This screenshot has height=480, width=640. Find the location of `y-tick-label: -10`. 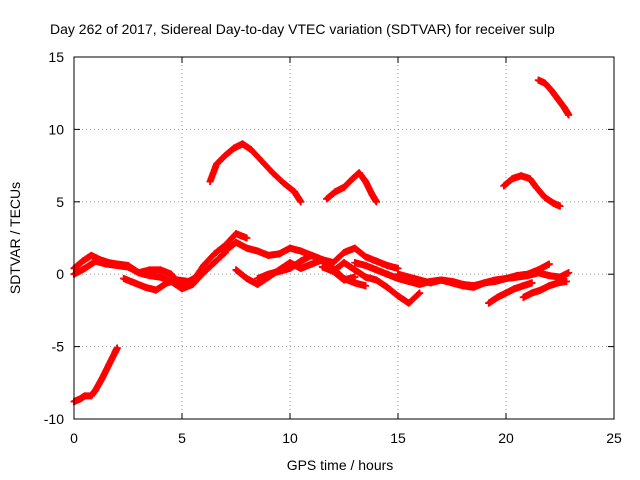

y-tick-label: -10 is located at coordinates (54, 419).